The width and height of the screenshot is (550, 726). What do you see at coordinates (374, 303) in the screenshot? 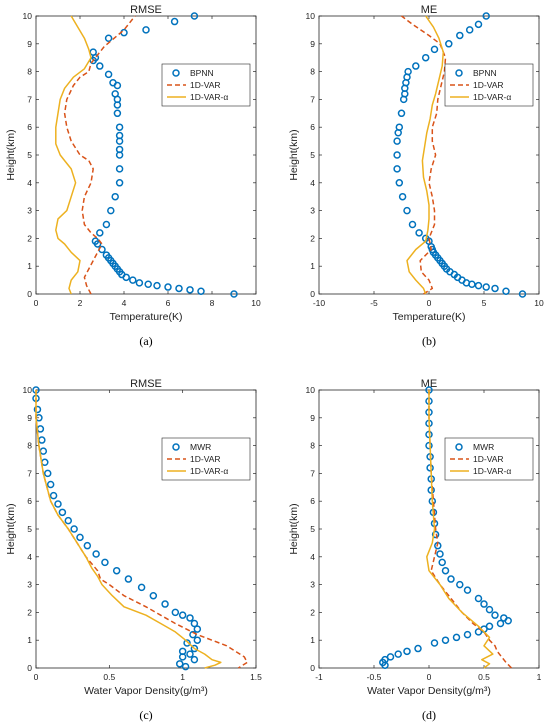
I see `x-tick-label: -5` at bounding box center [374, 303].